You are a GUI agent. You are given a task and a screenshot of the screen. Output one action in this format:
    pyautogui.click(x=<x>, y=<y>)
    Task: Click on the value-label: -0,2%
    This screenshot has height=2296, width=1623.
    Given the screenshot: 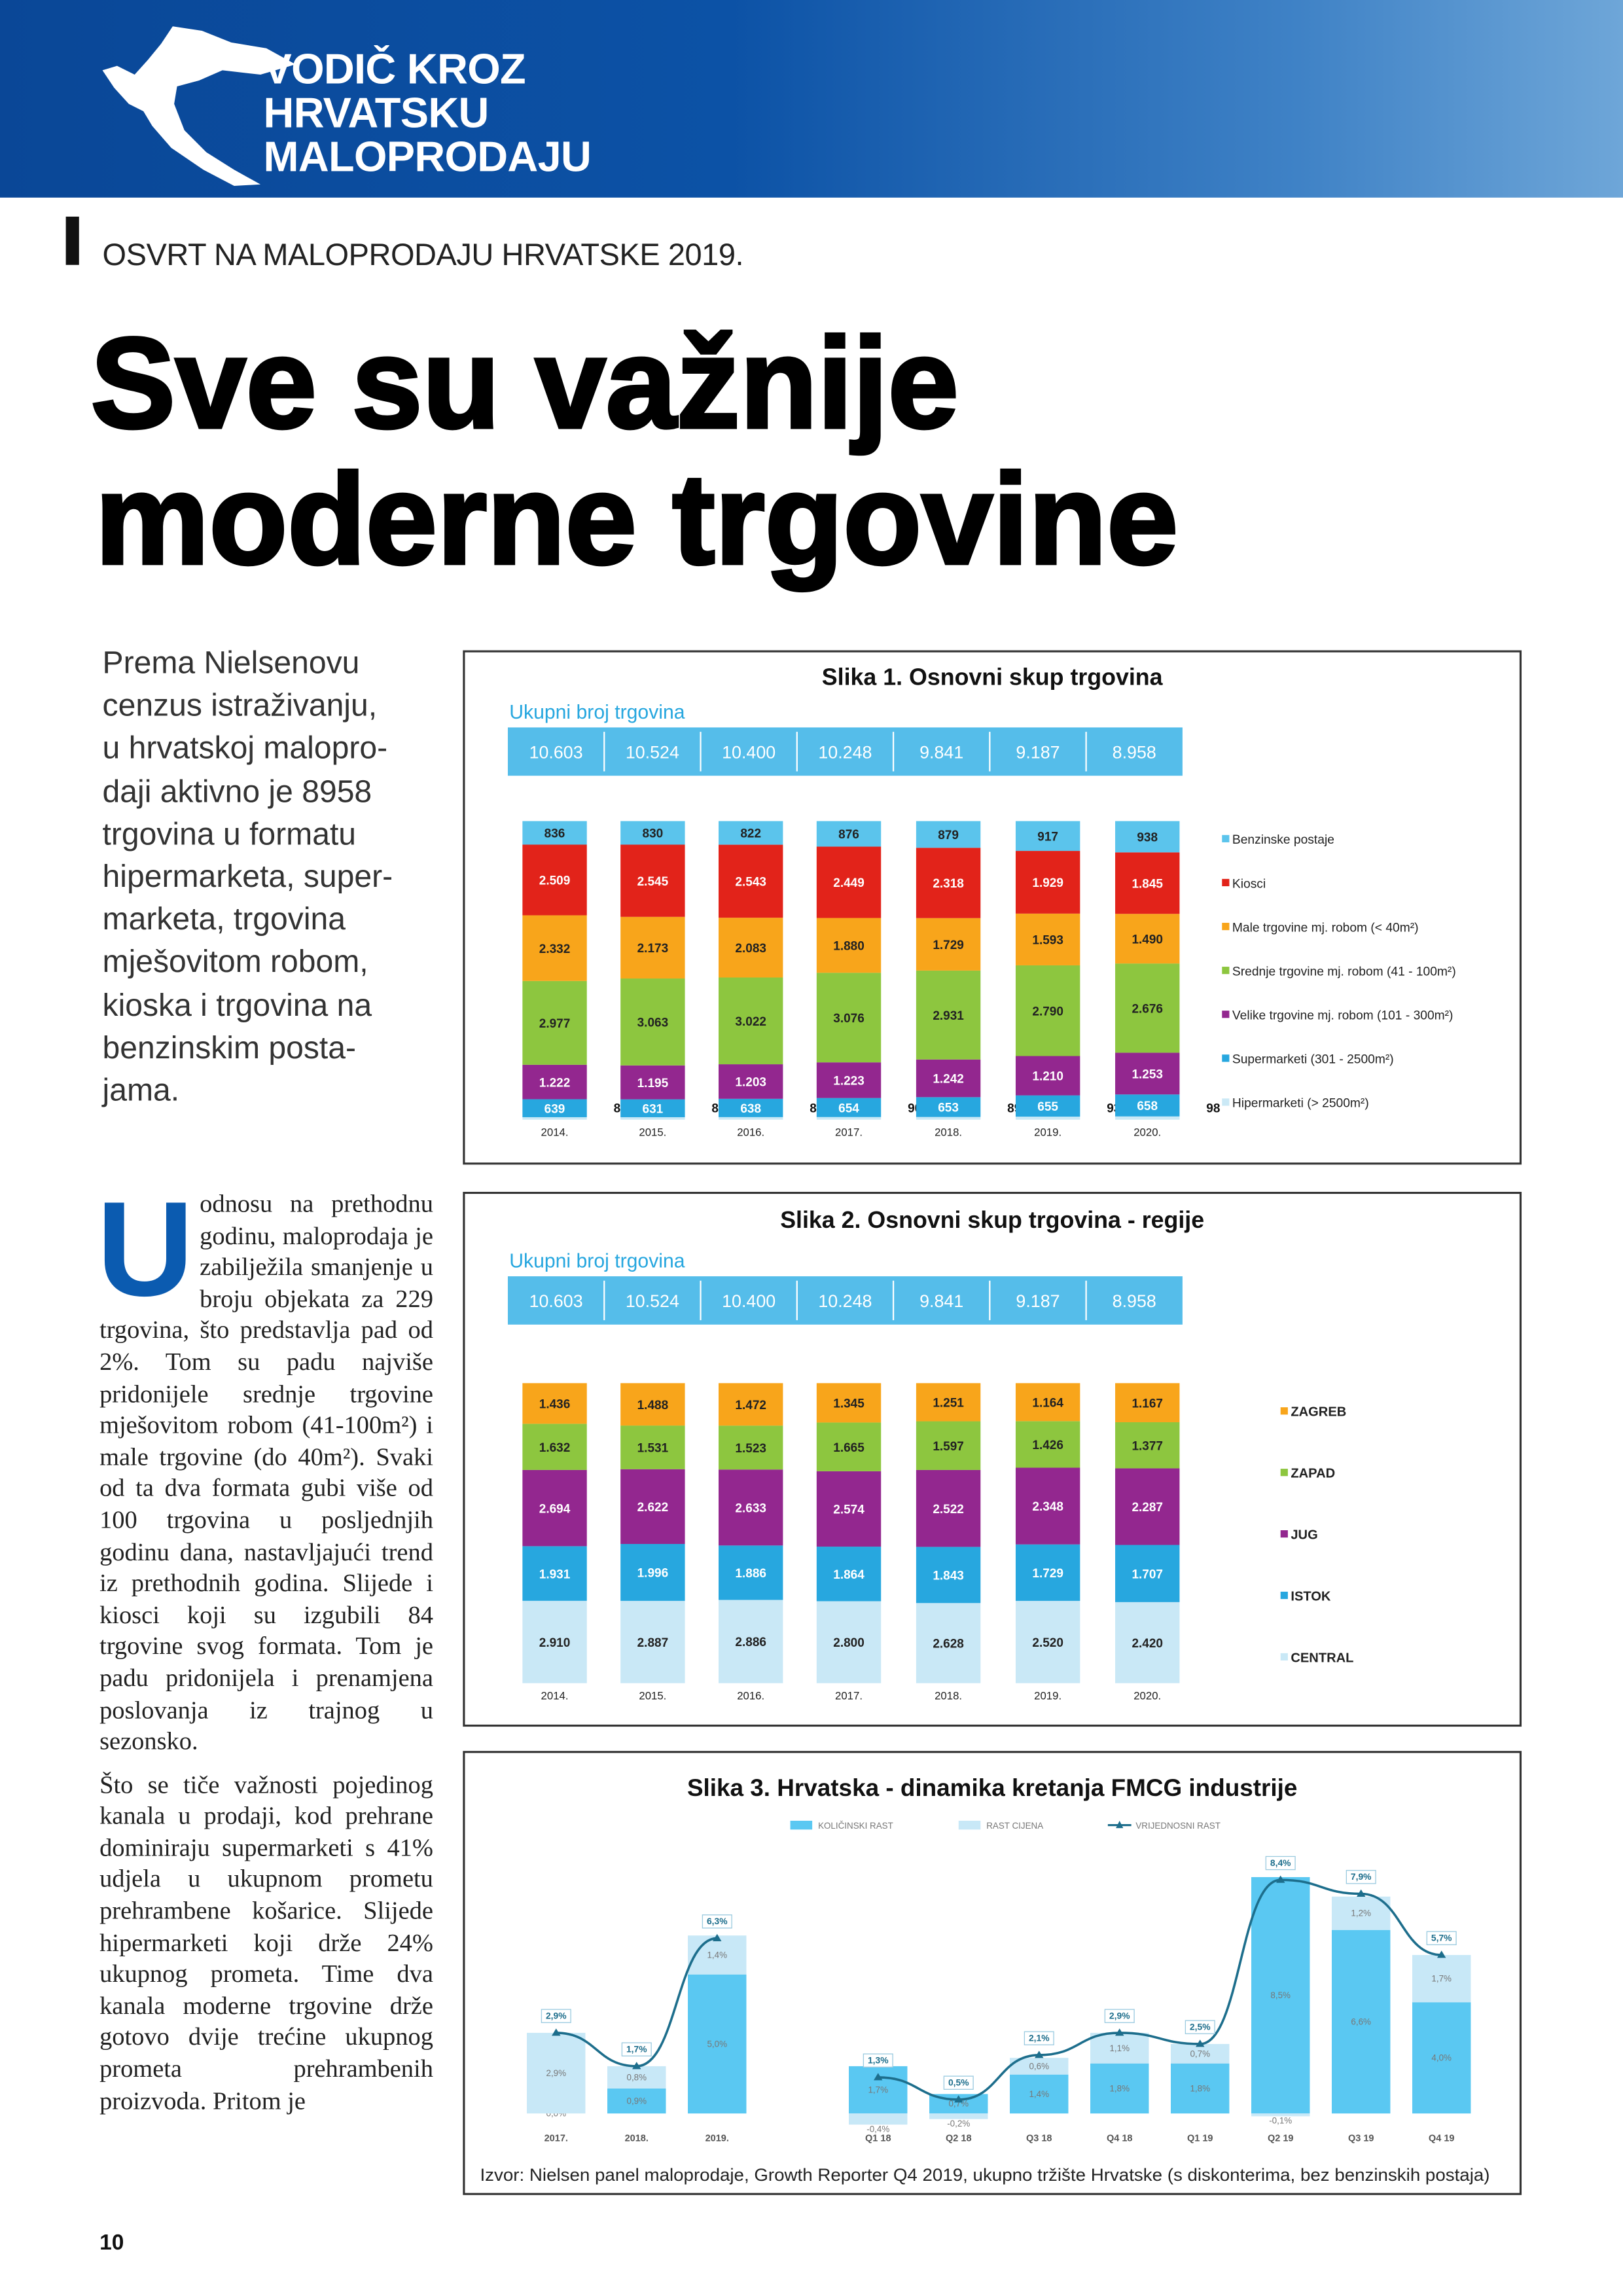 What is the action you would take?
    pyautogui.click(x=959, y=2123)
    